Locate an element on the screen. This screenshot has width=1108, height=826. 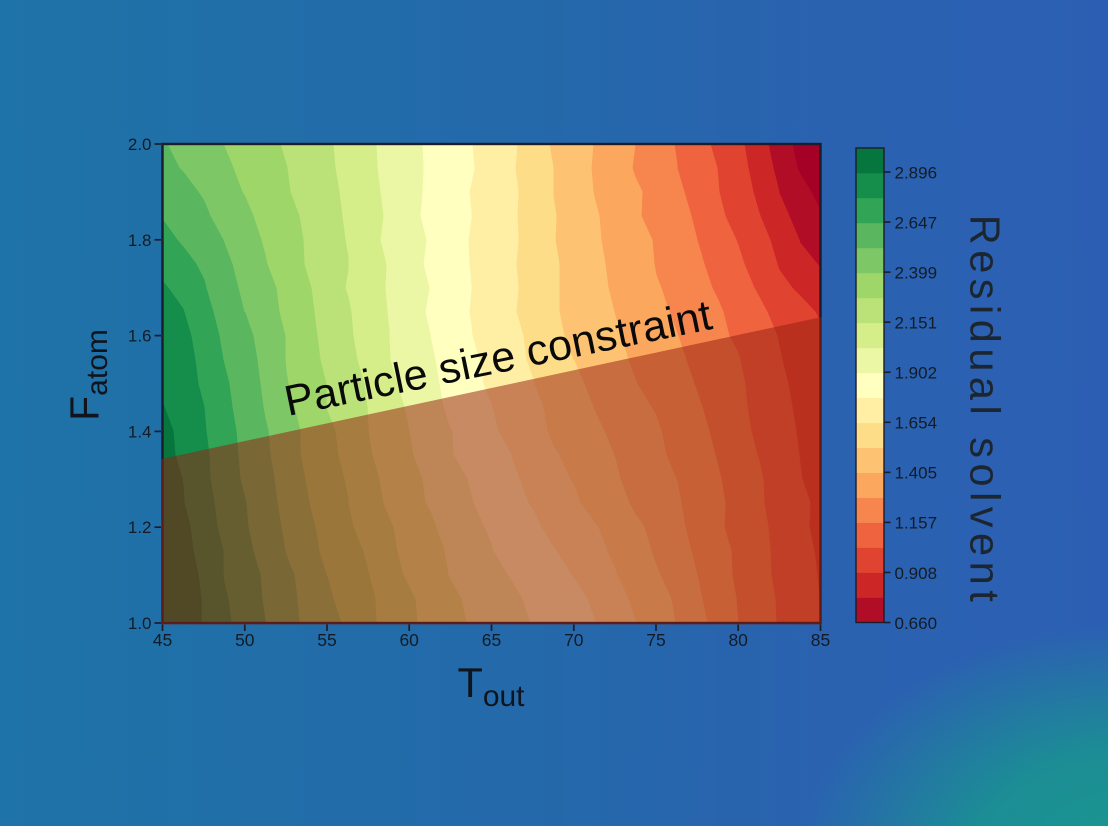
svg-text: 1.0 is located at coordinates (140, 623).